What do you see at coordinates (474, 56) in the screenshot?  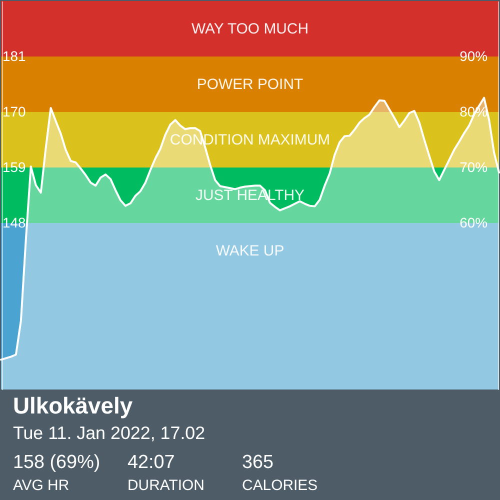 I see `y2-tick-label: 90%` at bounding box center [474, 56].